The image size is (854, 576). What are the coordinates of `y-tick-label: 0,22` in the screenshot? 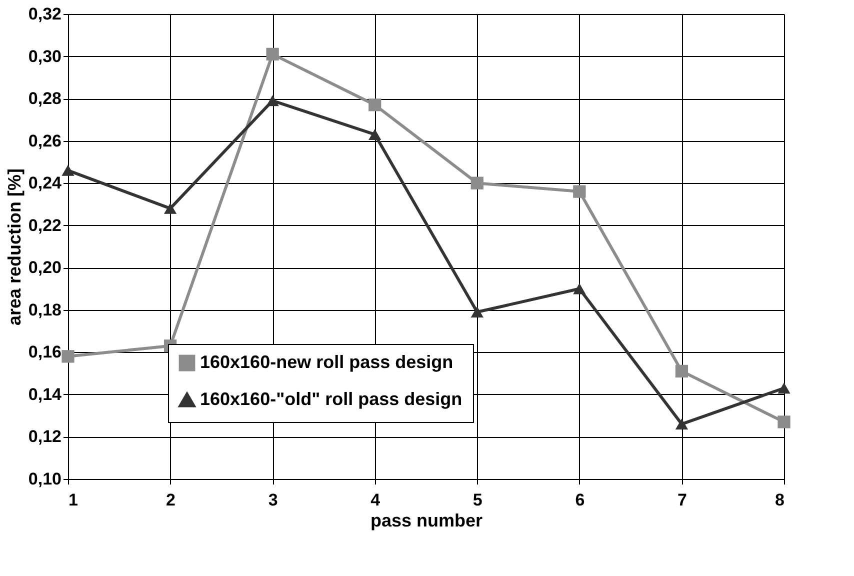 It's located at (45, 225).